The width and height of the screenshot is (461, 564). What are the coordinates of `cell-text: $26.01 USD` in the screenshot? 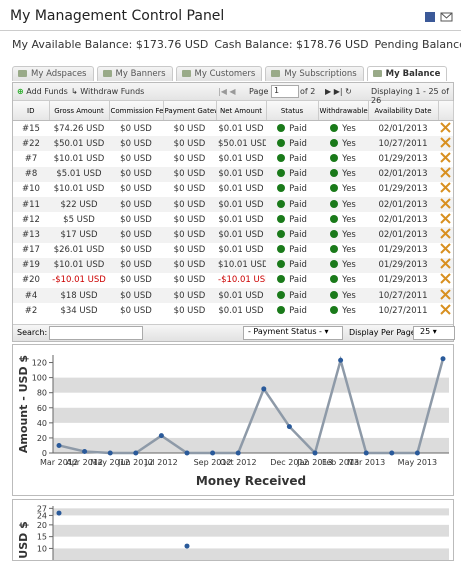 It's located at (79, 250).